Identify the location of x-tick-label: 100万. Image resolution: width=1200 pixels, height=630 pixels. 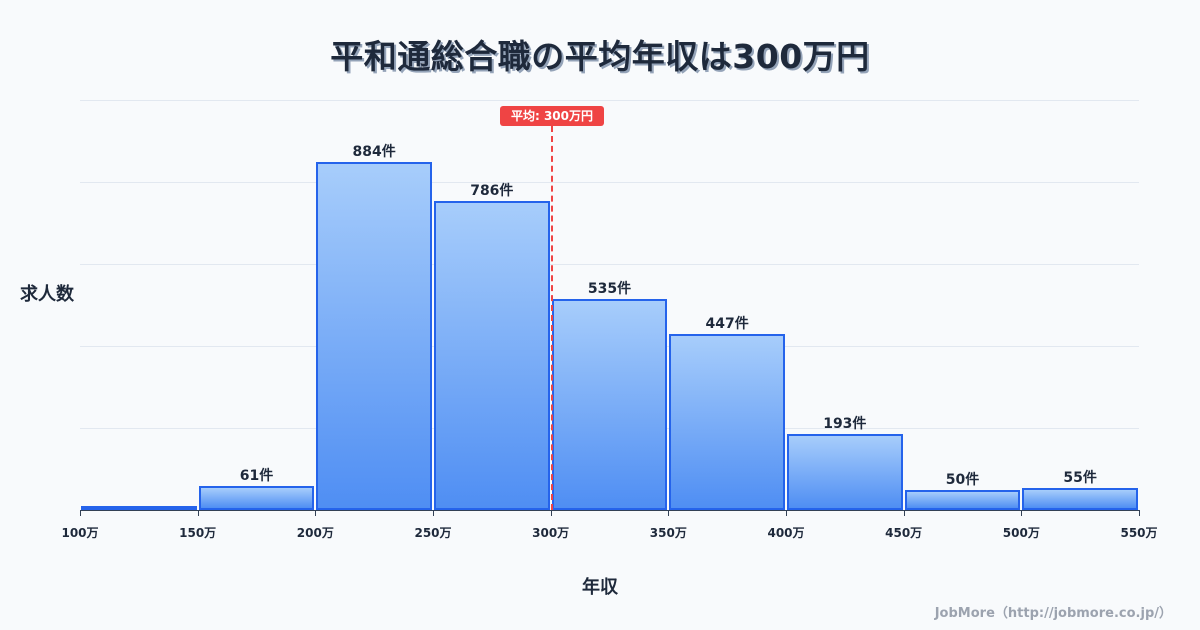
(80, 533).